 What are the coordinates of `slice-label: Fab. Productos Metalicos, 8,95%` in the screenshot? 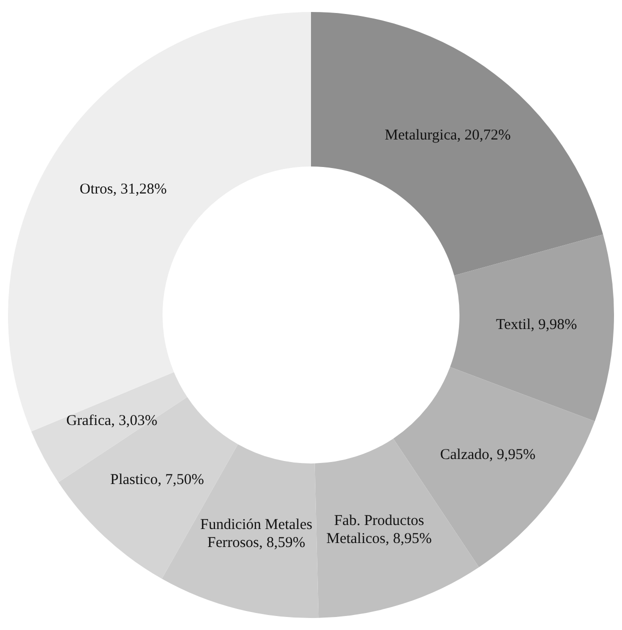 It's located at (379, 530).